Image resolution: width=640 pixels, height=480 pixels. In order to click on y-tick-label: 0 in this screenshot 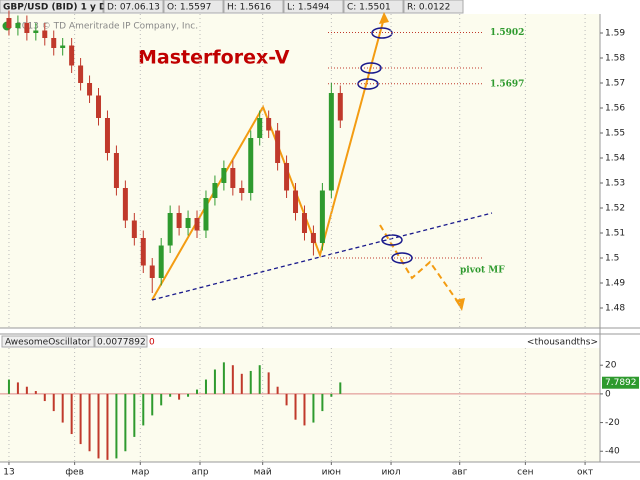, I will do `click(608, 394)`.